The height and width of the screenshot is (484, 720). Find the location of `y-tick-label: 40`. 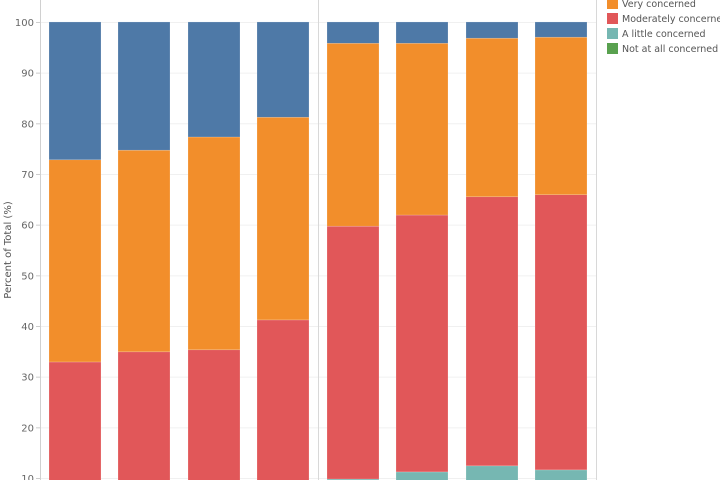

y-tick-label: 40 is located at coordinates (27, 327).